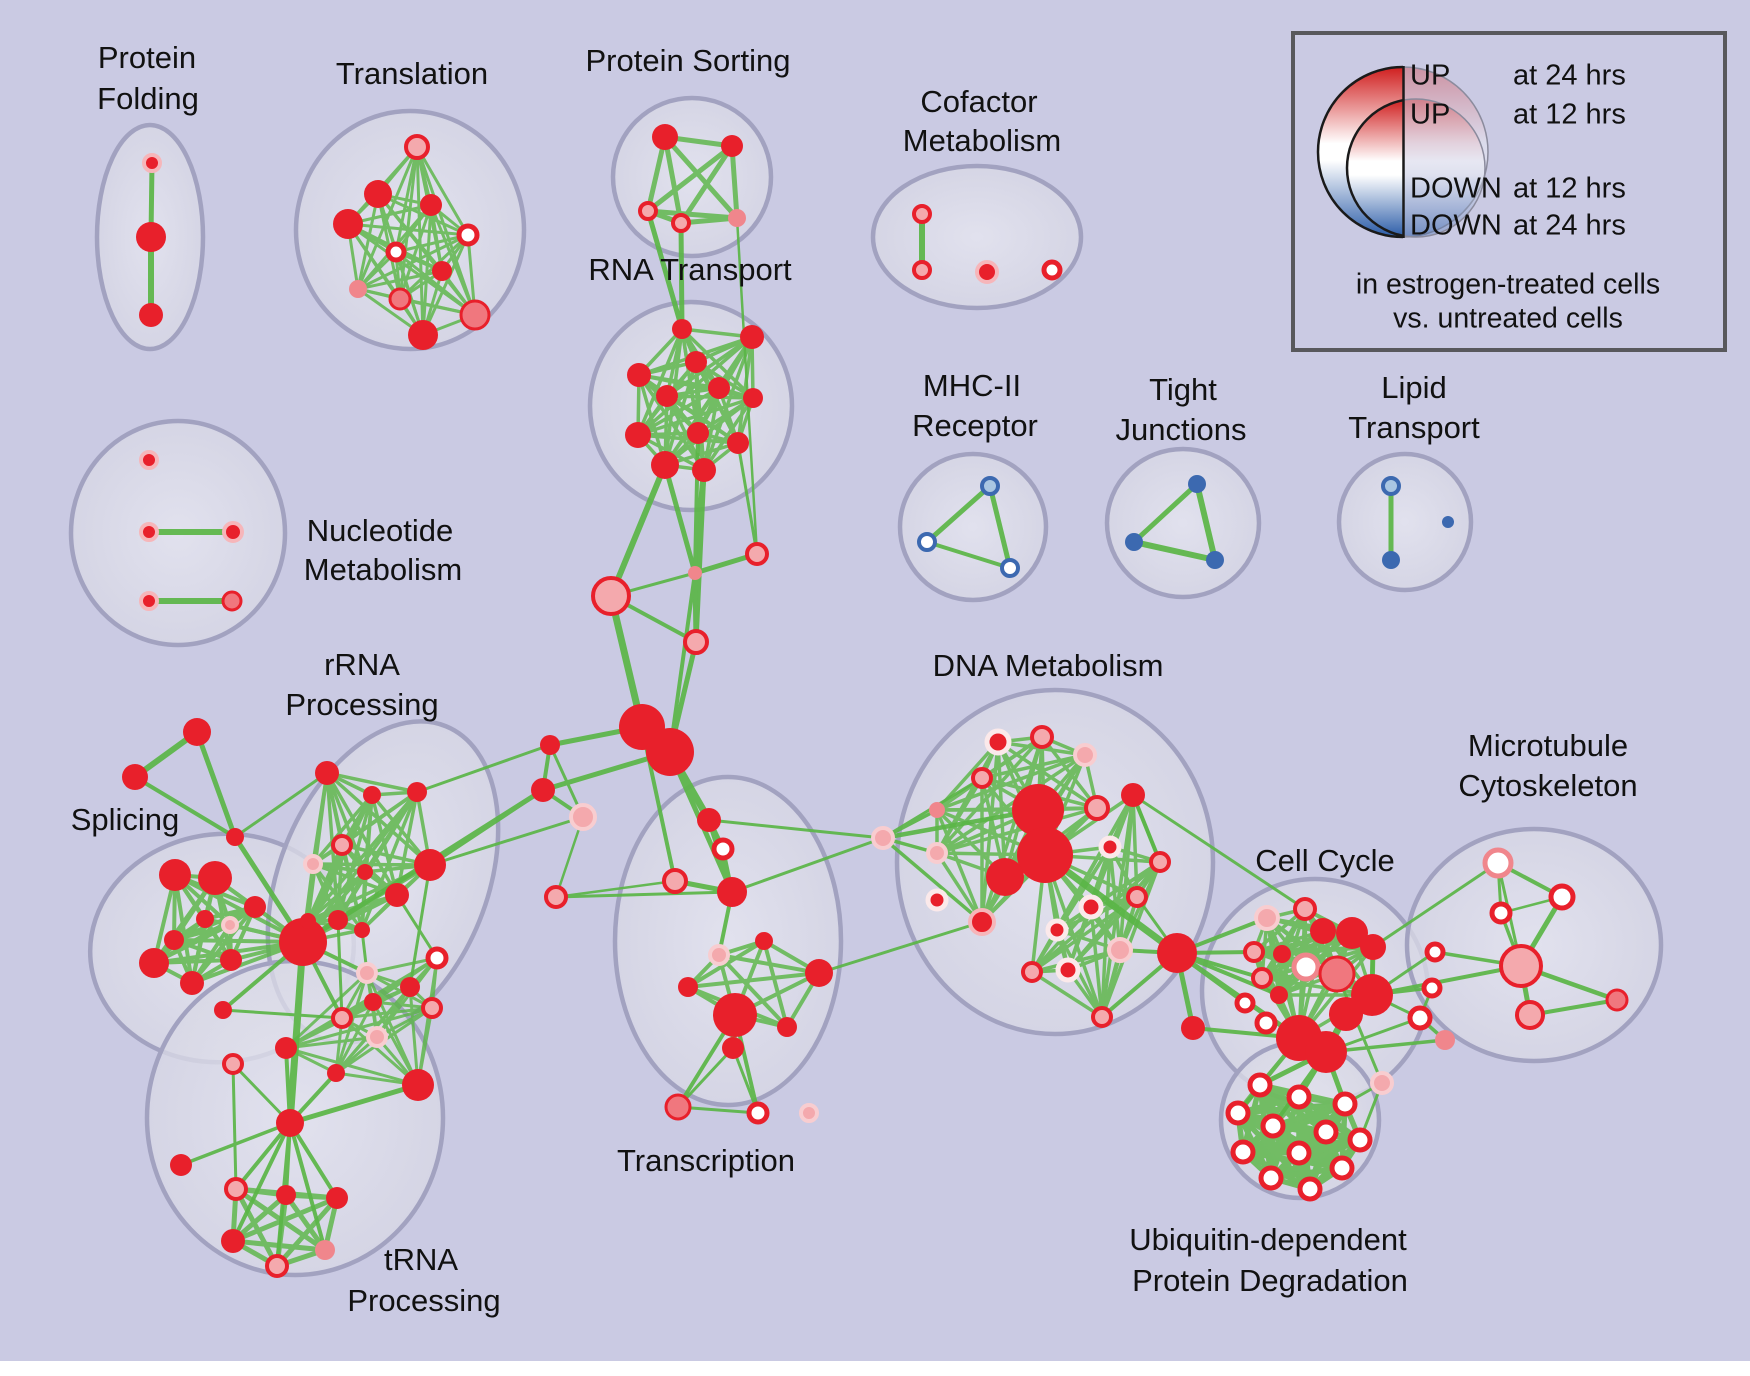  I want to click on node-ps5, so click(737, 218).